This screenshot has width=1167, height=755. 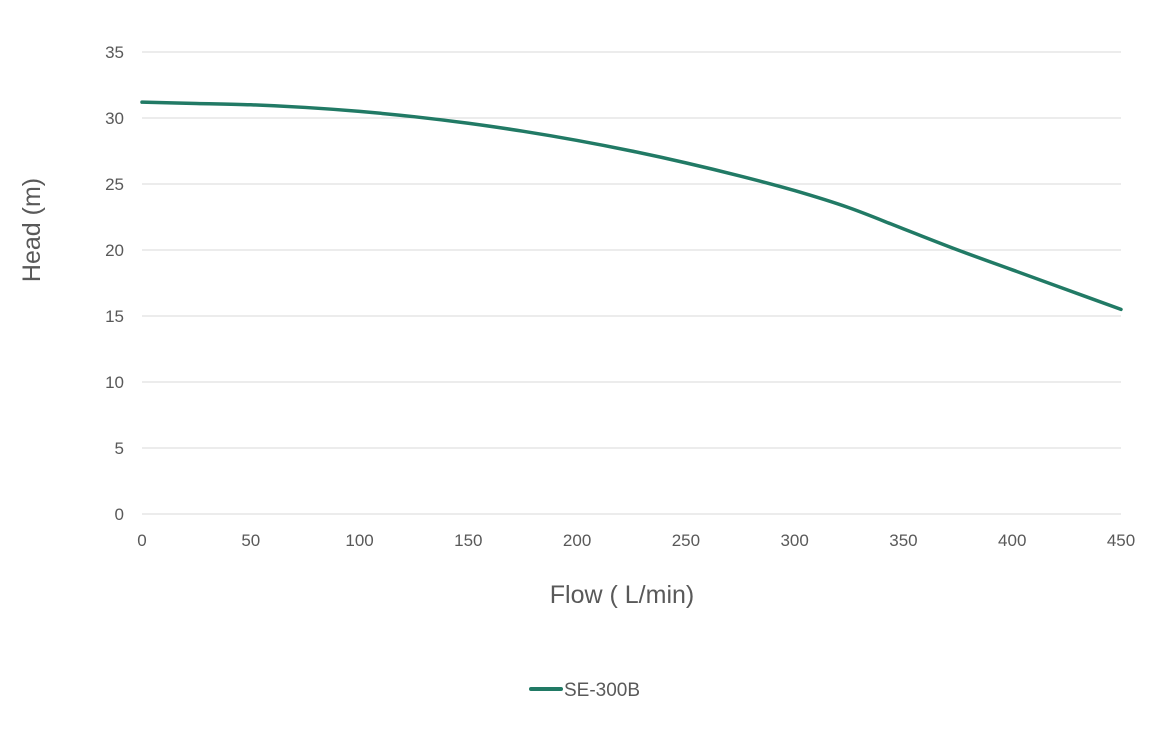 What do you see at coordinates (114, 118) in the screenshot?
I see `y-tick-label-30: 30` at bounding box center [114, 118].